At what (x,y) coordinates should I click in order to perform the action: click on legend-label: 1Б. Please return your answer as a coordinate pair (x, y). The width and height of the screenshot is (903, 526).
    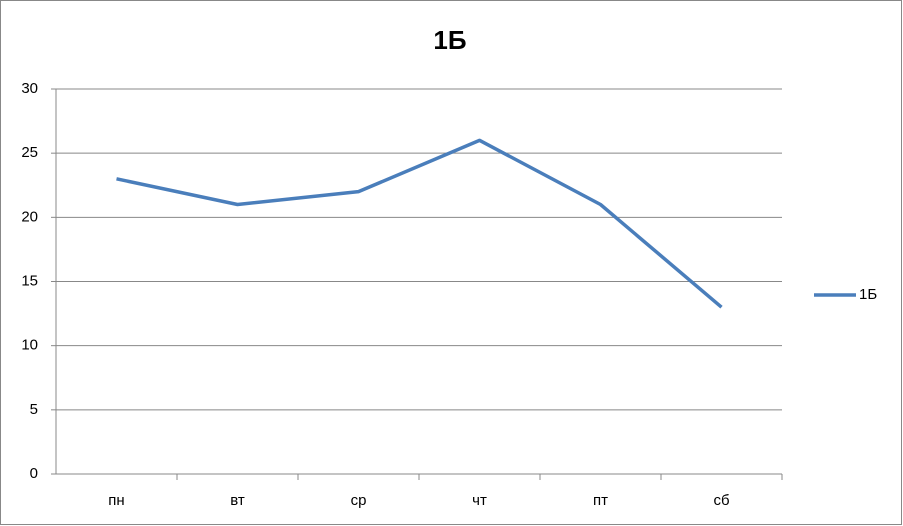
    Looking at the image, I should click on (868, 294).